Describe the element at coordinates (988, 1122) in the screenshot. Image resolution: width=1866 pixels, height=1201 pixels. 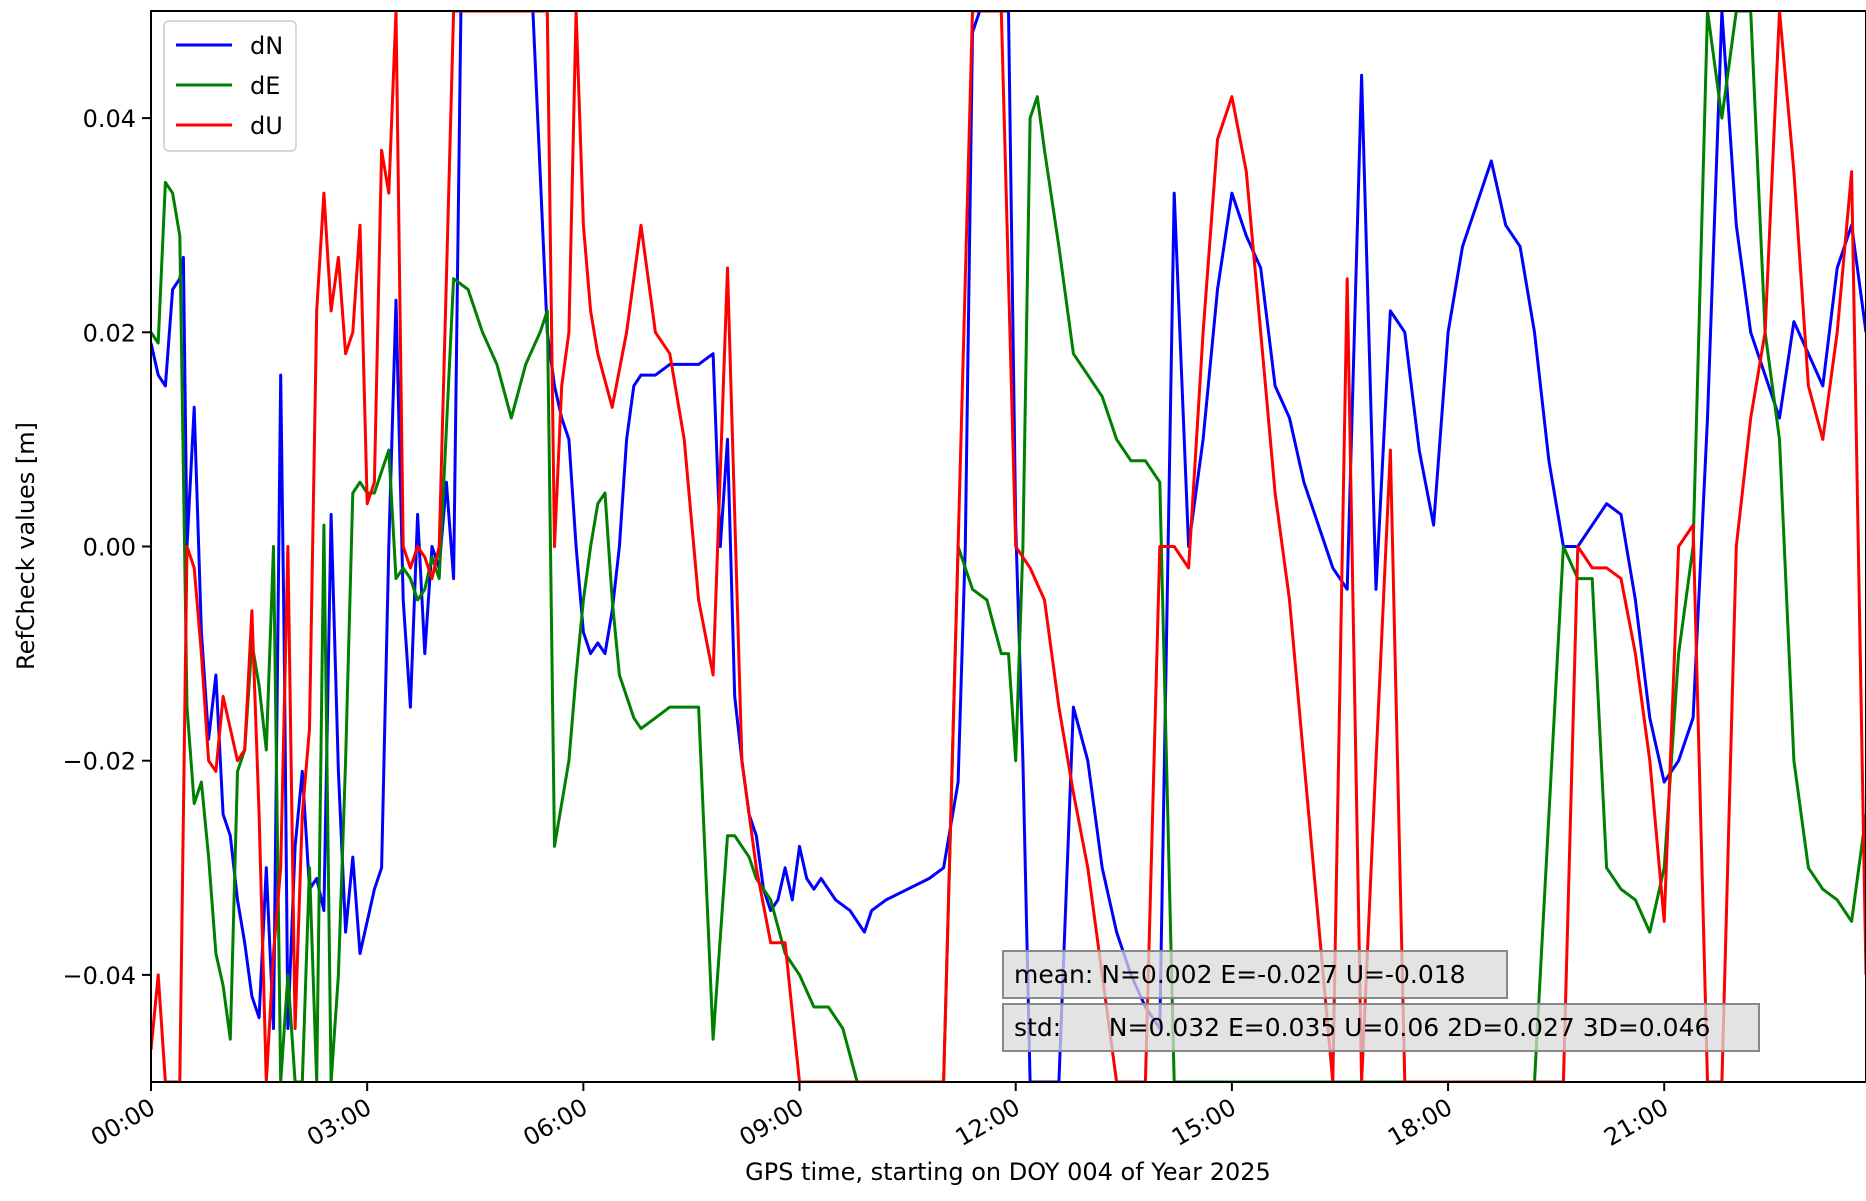
I see `x-tick-label: 12:00` at that location.